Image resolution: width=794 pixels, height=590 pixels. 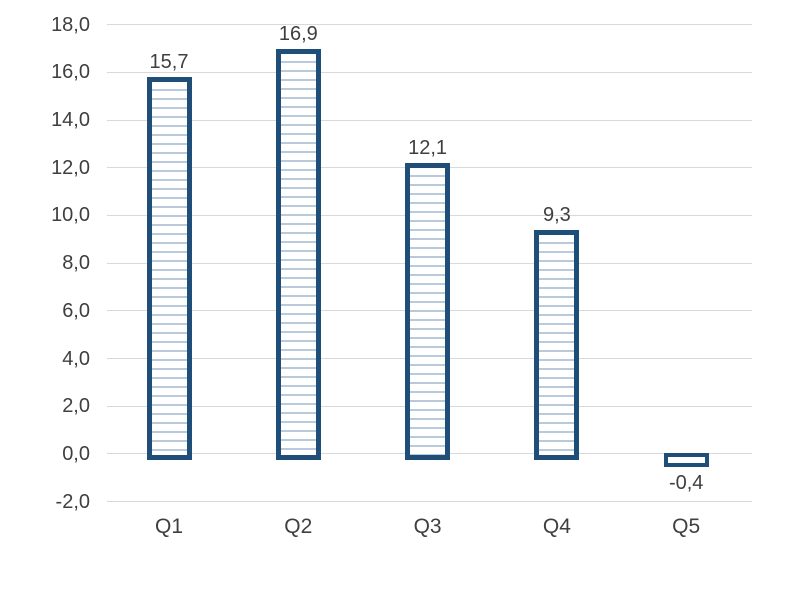 What do you see at coordinates (169, 268) in the screenshot?
I see `bar-q1` at bounding box center [169, 268].